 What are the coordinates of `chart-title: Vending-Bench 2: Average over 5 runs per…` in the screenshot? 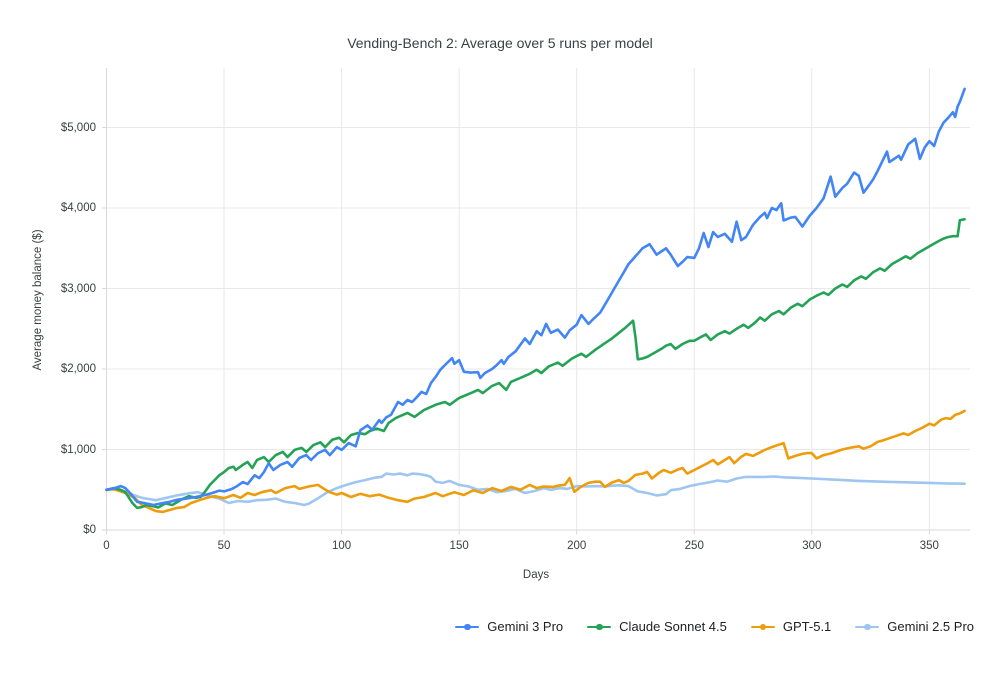 It's located at (500, 43).